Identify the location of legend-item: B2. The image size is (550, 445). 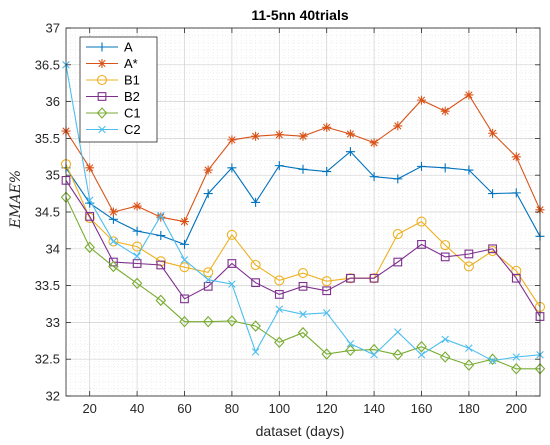
(113, 96).